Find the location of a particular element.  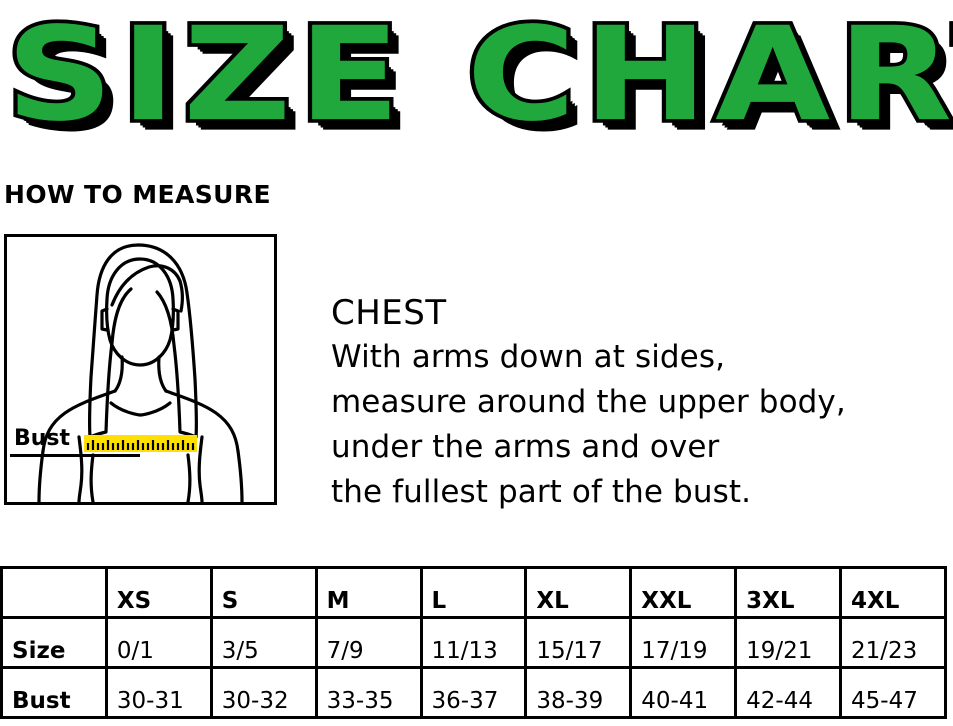

measure-illustration-box is located at coordinates (140, 369).